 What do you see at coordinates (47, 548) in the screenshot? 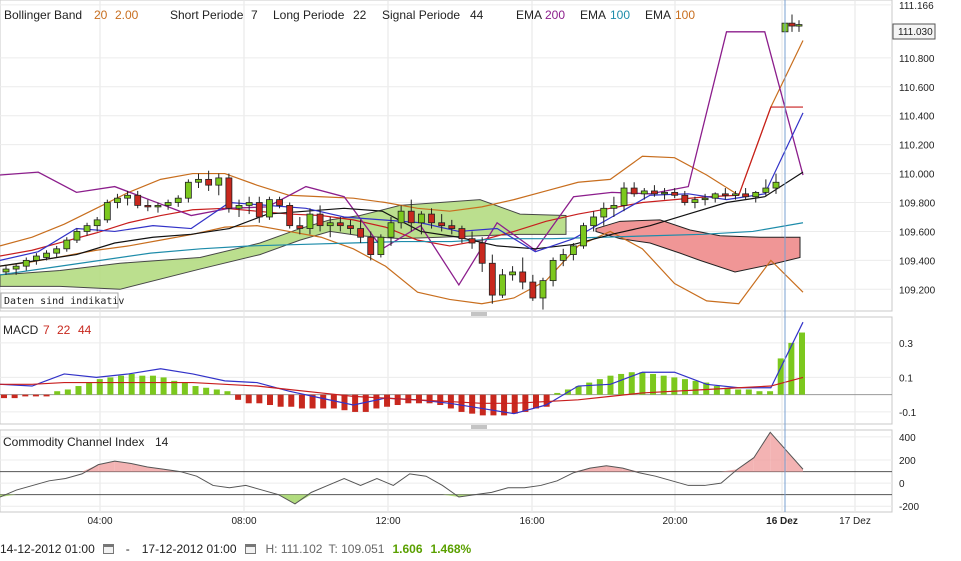
I see `date-from: 14-12-2012 01:00` at bounding box center [47, 548].